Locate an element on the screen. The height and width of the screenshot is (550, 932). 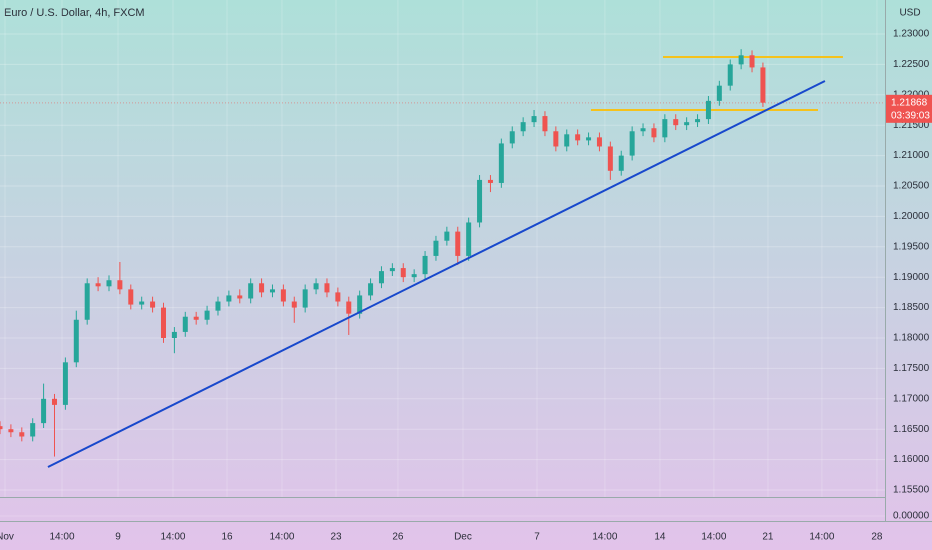
y-tick-label: 1.18500 is located at coordinates (911, 307).